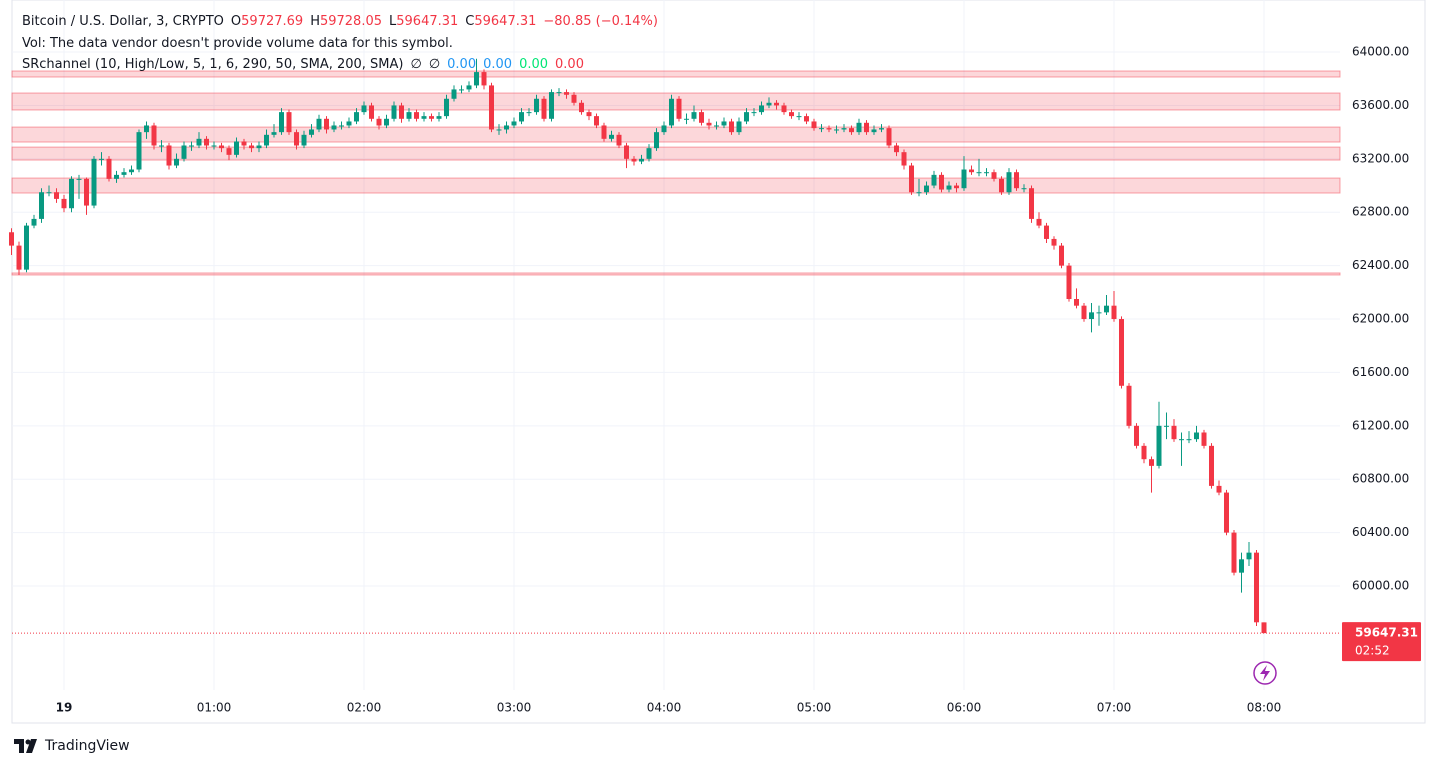 Image resolution: width=1438 pixels, height=769 pixels. Describe the element at coordinates (1380, 372) in the screenshot. I see `y-tick-label: 61600.00` at that location.